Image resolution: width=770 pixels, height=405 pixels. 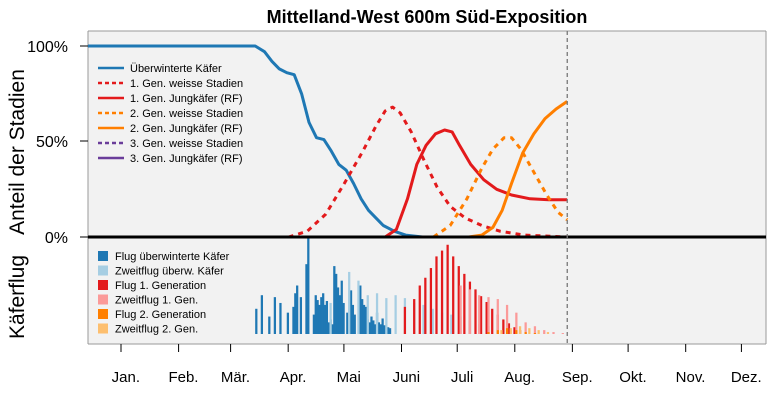 I want to click on legend-label: Flug 2. Generation, so click(x=160, y=315).